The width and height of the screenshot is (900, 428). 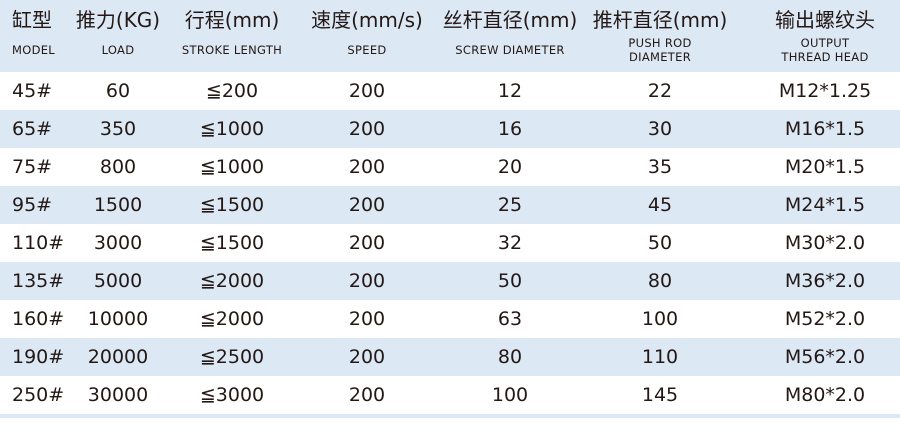 What do you see at coordinates (118, 36) in the screenshot?
I see `header-load: 推力(KG) LOAD` at bounding box center [118, 36].